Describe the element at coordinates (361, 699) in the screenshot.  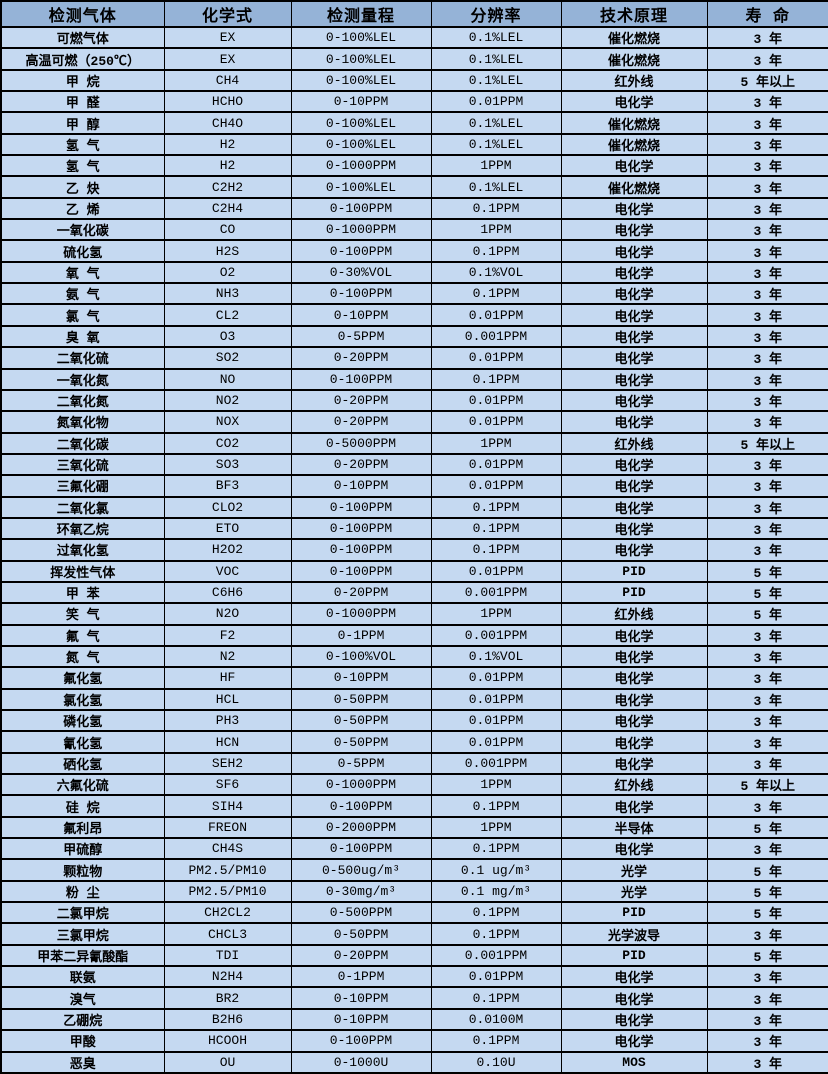
I see `cell-range: 0-50PPM` at that location.